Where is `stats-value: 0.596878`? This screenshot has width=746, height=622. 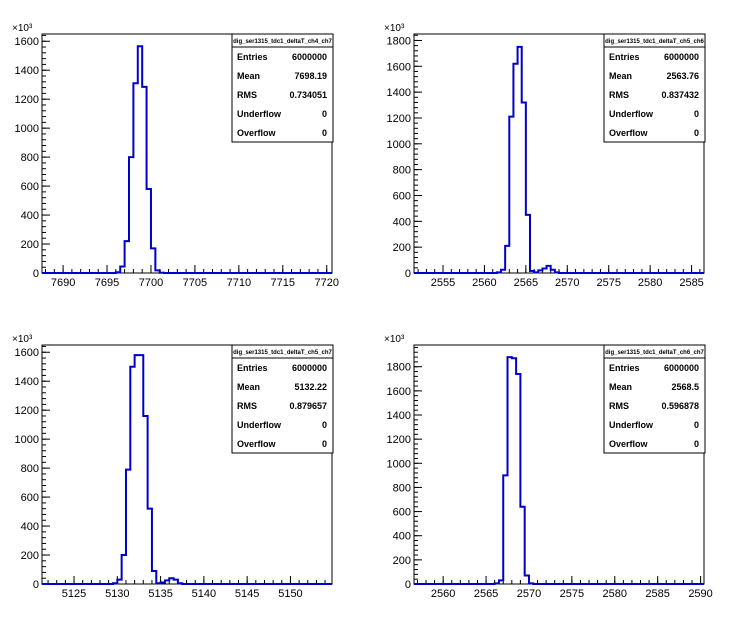
stats-value: 0.596878 is located at coordinates (680, 406).